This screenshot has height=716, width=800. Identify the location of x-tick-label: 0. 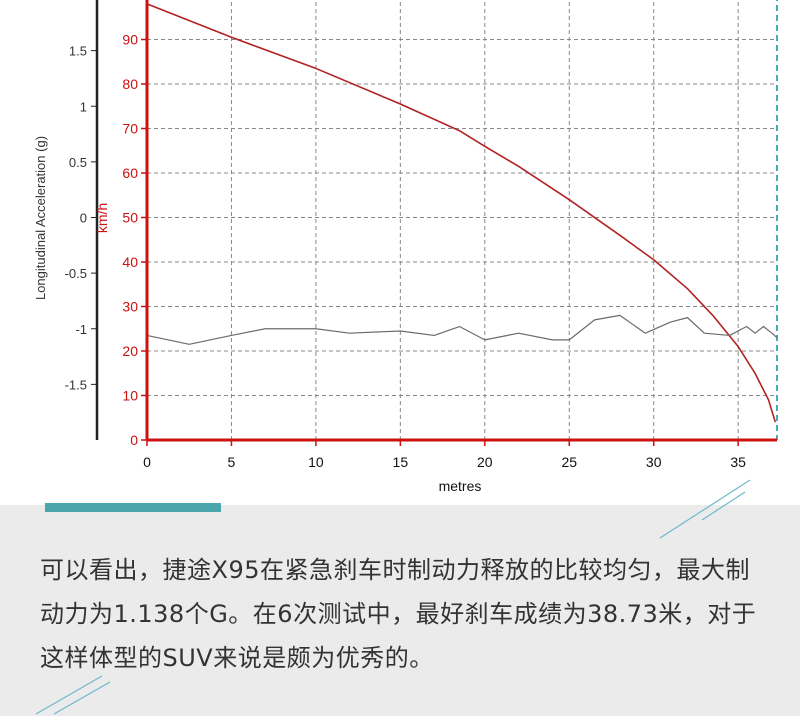
(147, 462).